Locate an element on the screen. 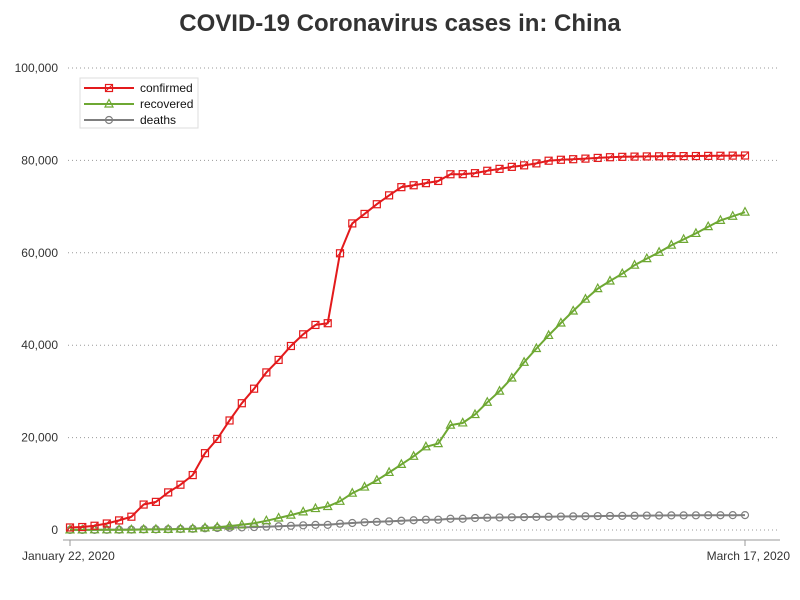 This screenshot has height=600, width=800. y-axis: 0 20,000 40,000 60,000 80,000 100,000 is located at coordinates (37, 299).